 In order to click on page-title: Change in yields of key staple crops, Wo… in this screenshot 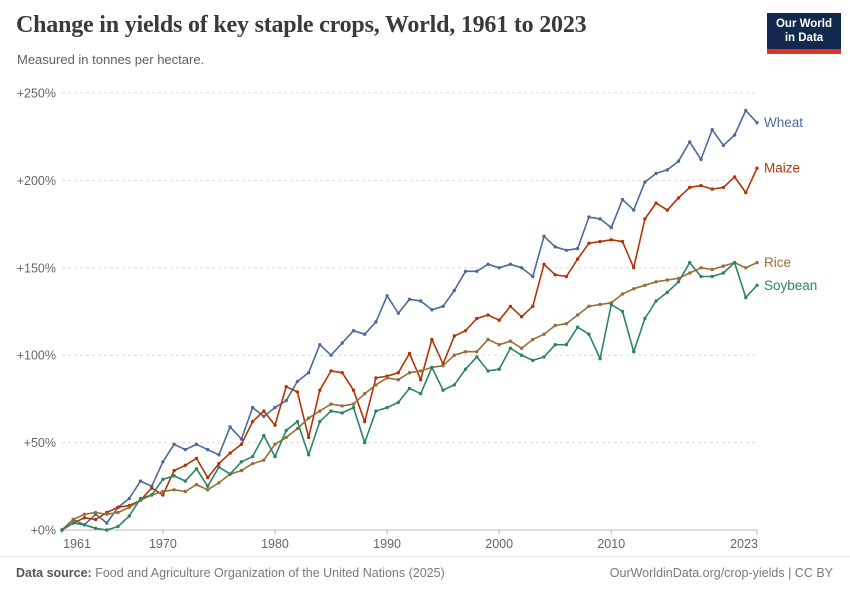, I will do `click(301, 25)`.